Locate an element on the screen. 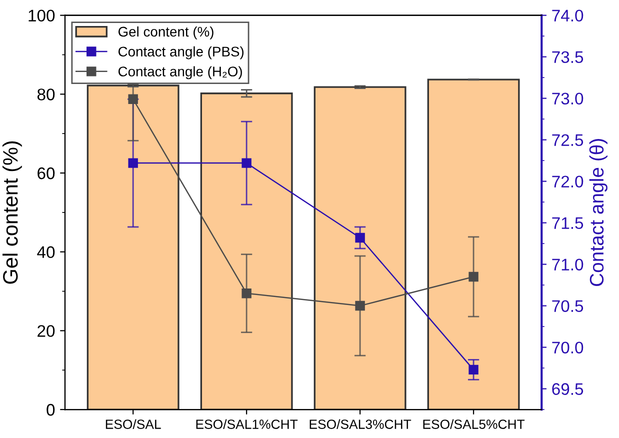 The height and width of the screenshot is (438, 619). y-axis-title: Gel content (%) is located at coordinates (12, 212).